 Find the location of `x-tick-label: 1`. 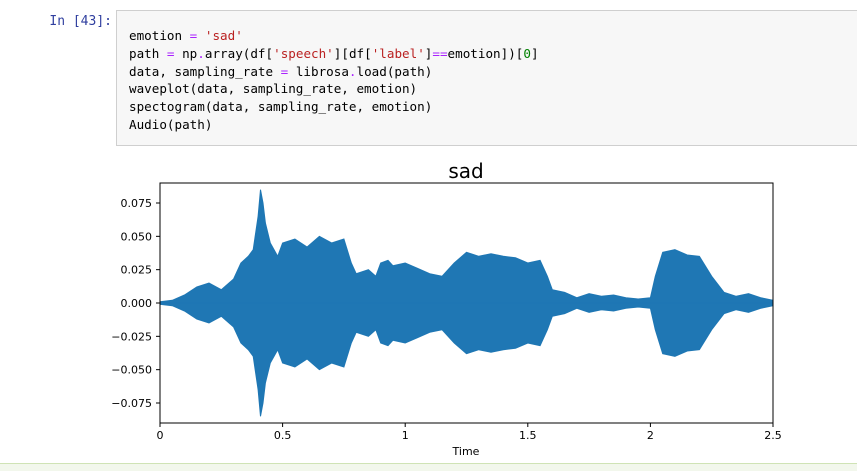

x-tick-label: 1 is located at coordinates (405, 435).